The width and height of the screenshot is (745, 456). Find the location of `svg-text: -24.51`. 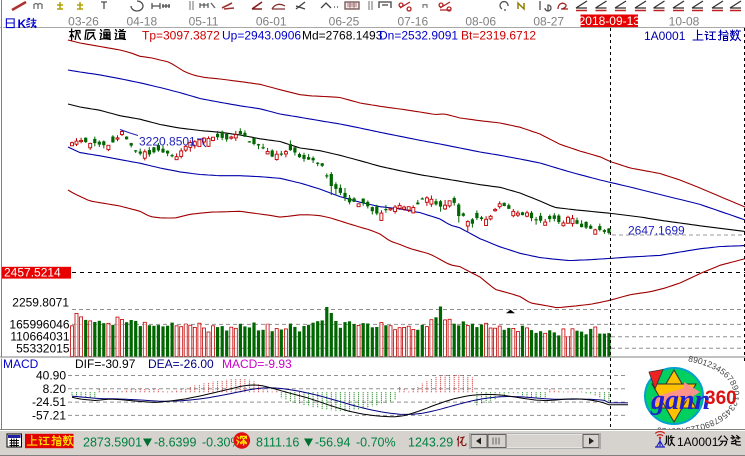

svg-text: -24.51 is located at coordinates (49, 402).